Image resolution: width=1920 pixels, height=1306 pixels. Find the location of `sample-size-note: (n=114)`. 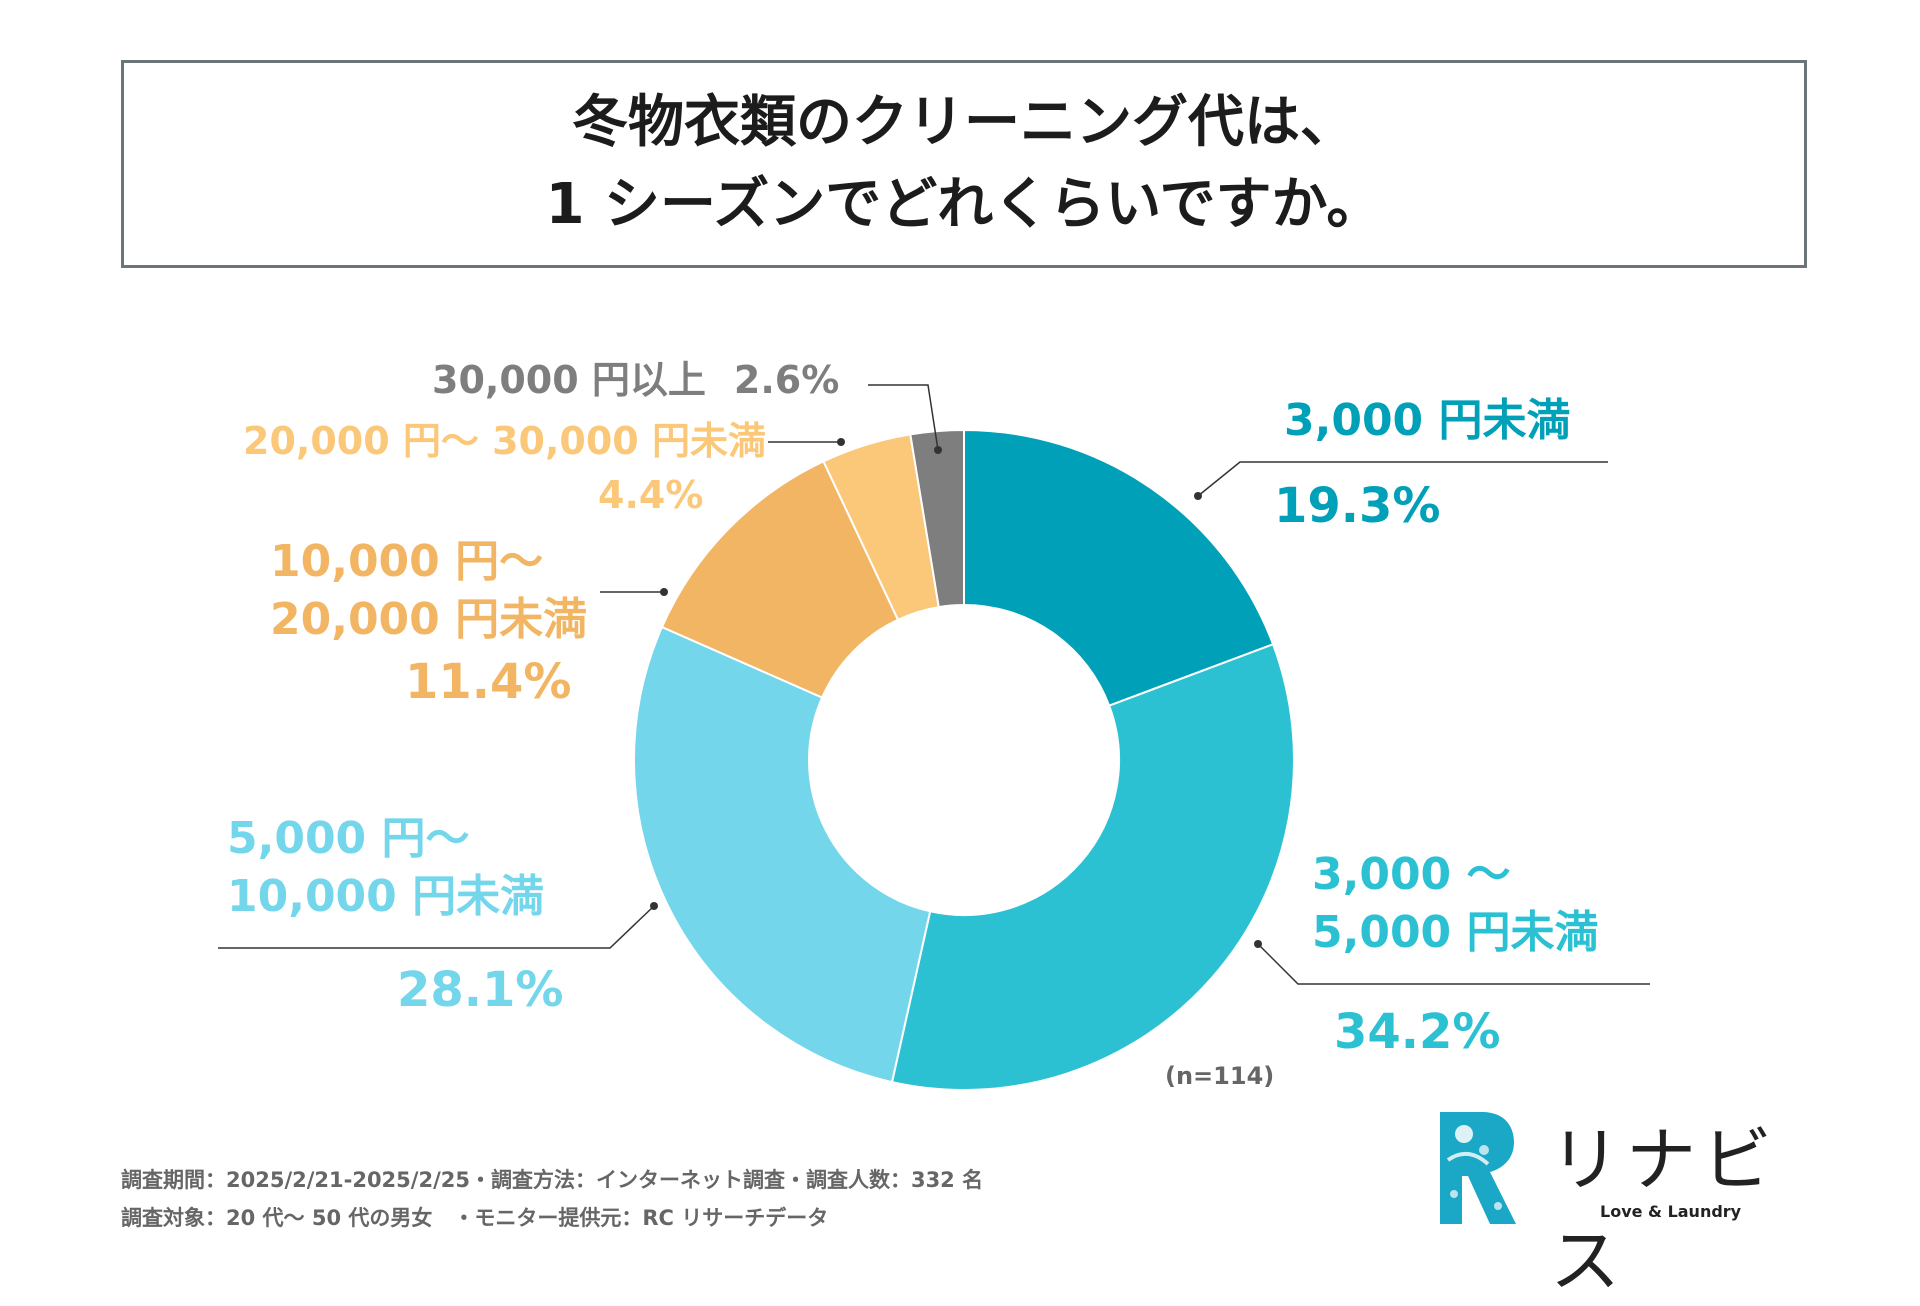

sample-size-note: (n=114) is located at coordinates (1220, 1076).